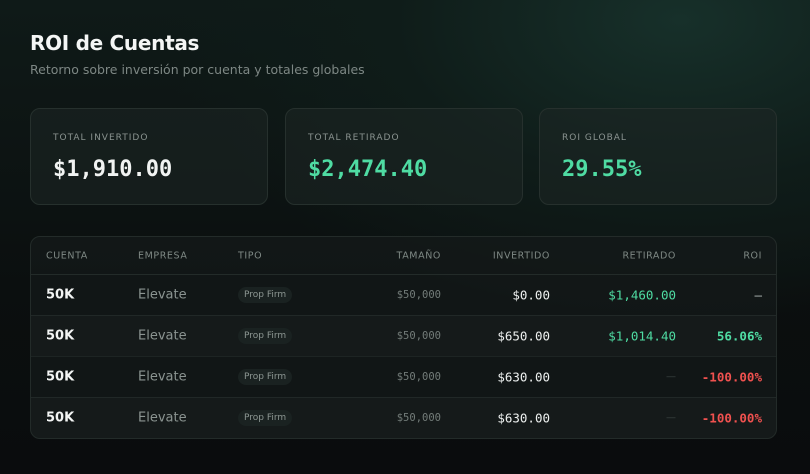 This screenshot has width=810, height=474. What do you see at coordinates (115, 43) in the screenshot?
I see `page-title: ROI de Cuentas` at bounding box center [115, 43].